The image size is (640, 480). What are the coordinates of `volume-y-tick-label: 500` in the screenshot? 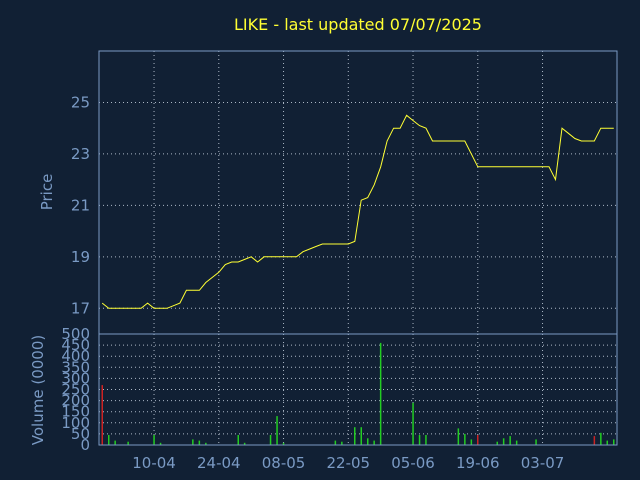 It's located at (75, 334).